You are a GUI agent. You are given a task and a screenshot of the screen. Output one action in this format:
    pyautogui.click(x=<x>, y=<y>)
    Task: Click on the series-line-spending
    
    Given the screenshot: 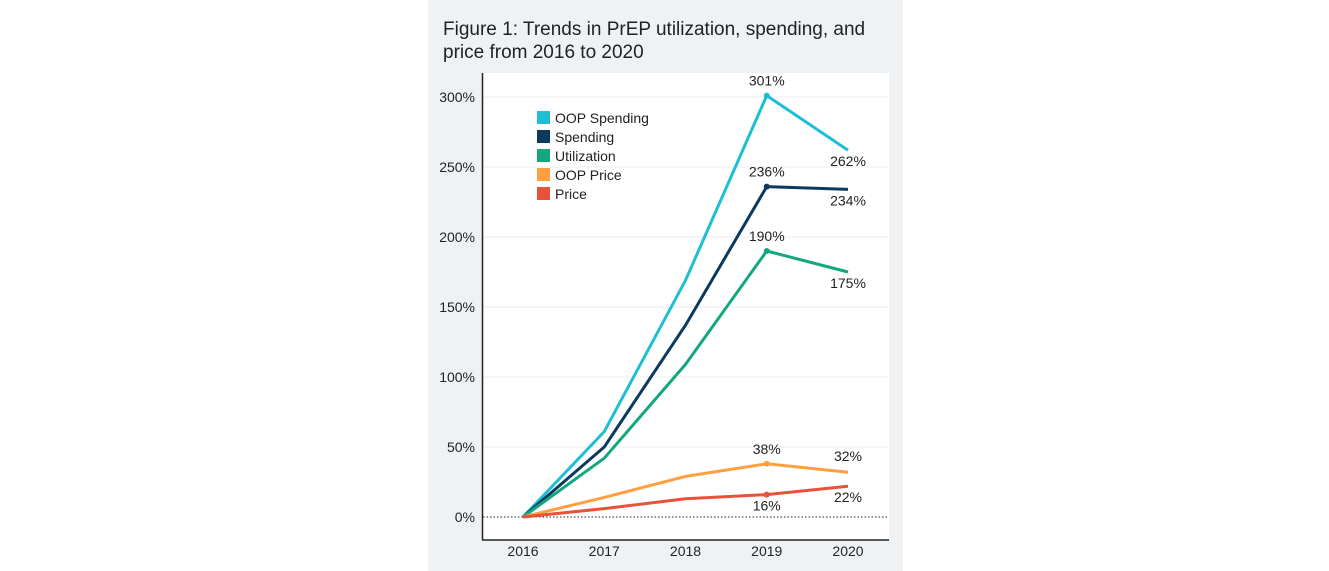 What is the action you would take?
    pyautogui.click(x=685, y=352)
    